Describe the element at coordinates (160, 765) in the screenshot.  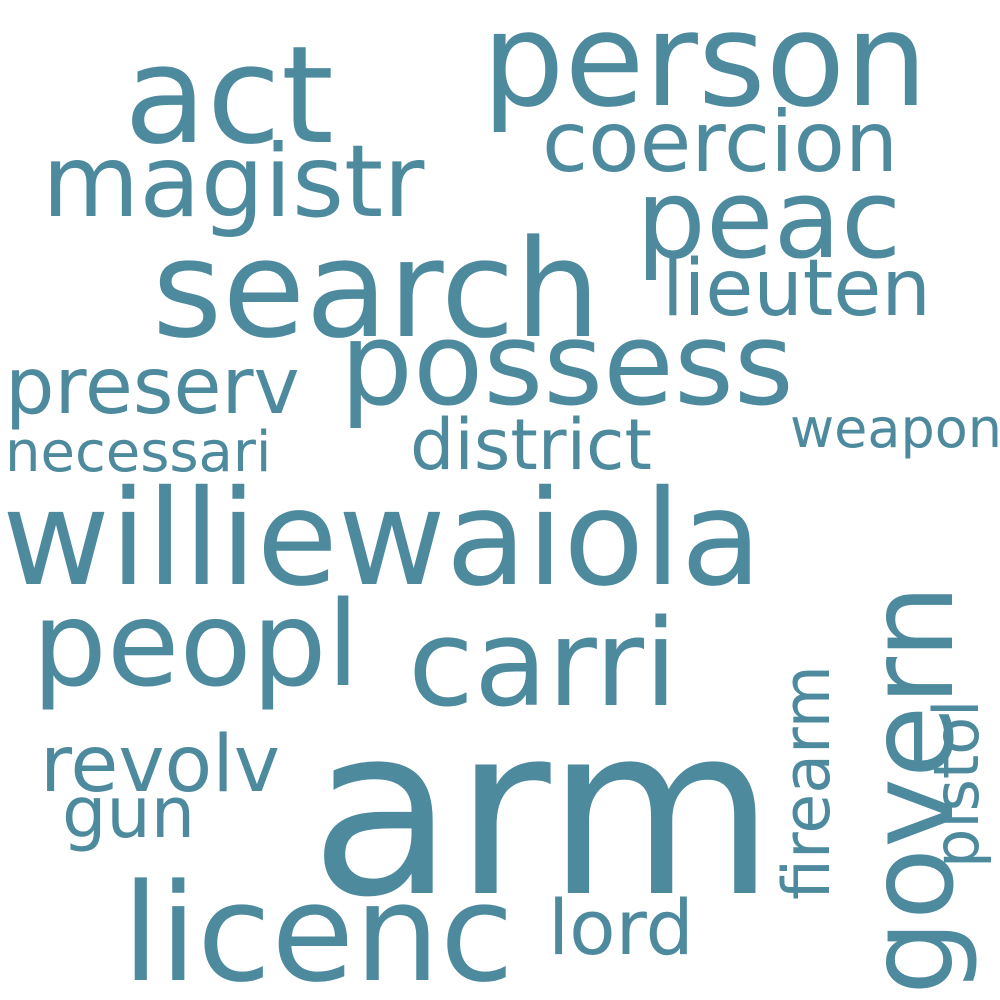
I see `word-revolv: revolv` at that location.